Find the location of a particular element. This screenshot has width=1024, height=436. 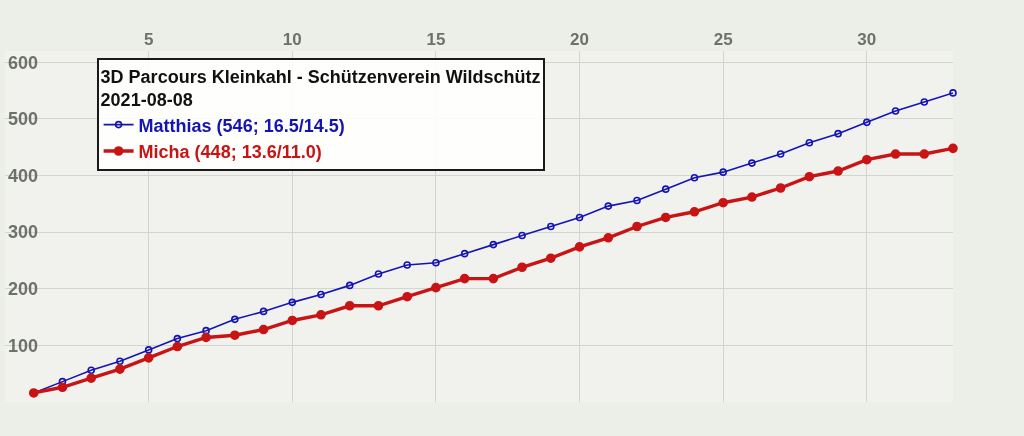

y-tick-label: 400 is located at coordinates (23, 175).